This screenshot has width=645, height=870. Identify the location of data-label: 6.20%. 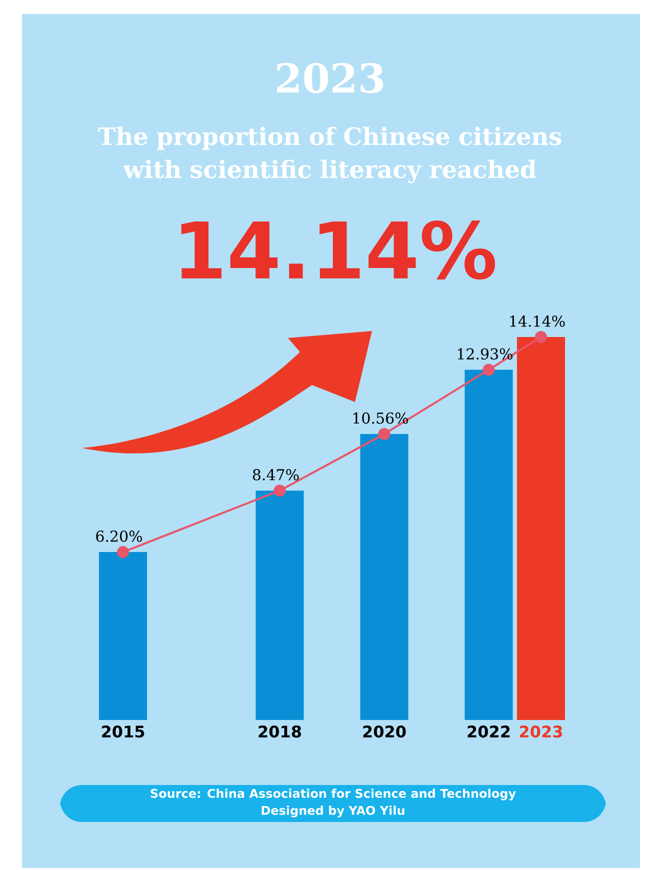
(119, 536).